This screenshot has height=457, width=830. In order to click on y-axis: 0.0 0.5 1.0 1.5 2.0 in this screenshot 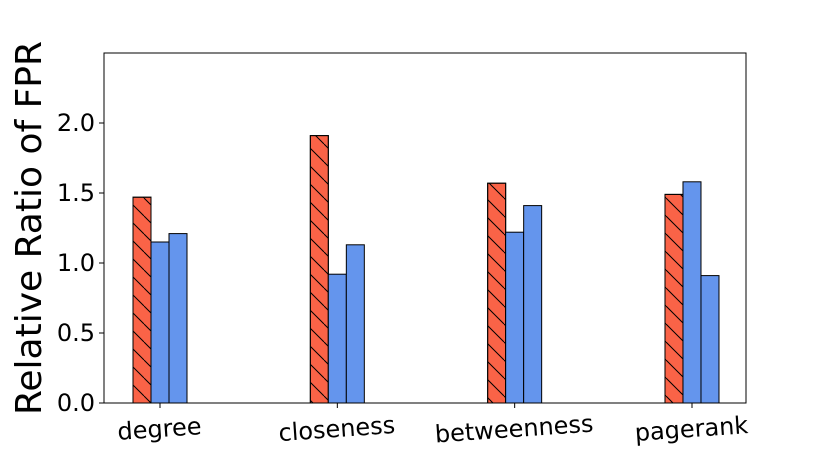, I will do `click(80, 263)`.